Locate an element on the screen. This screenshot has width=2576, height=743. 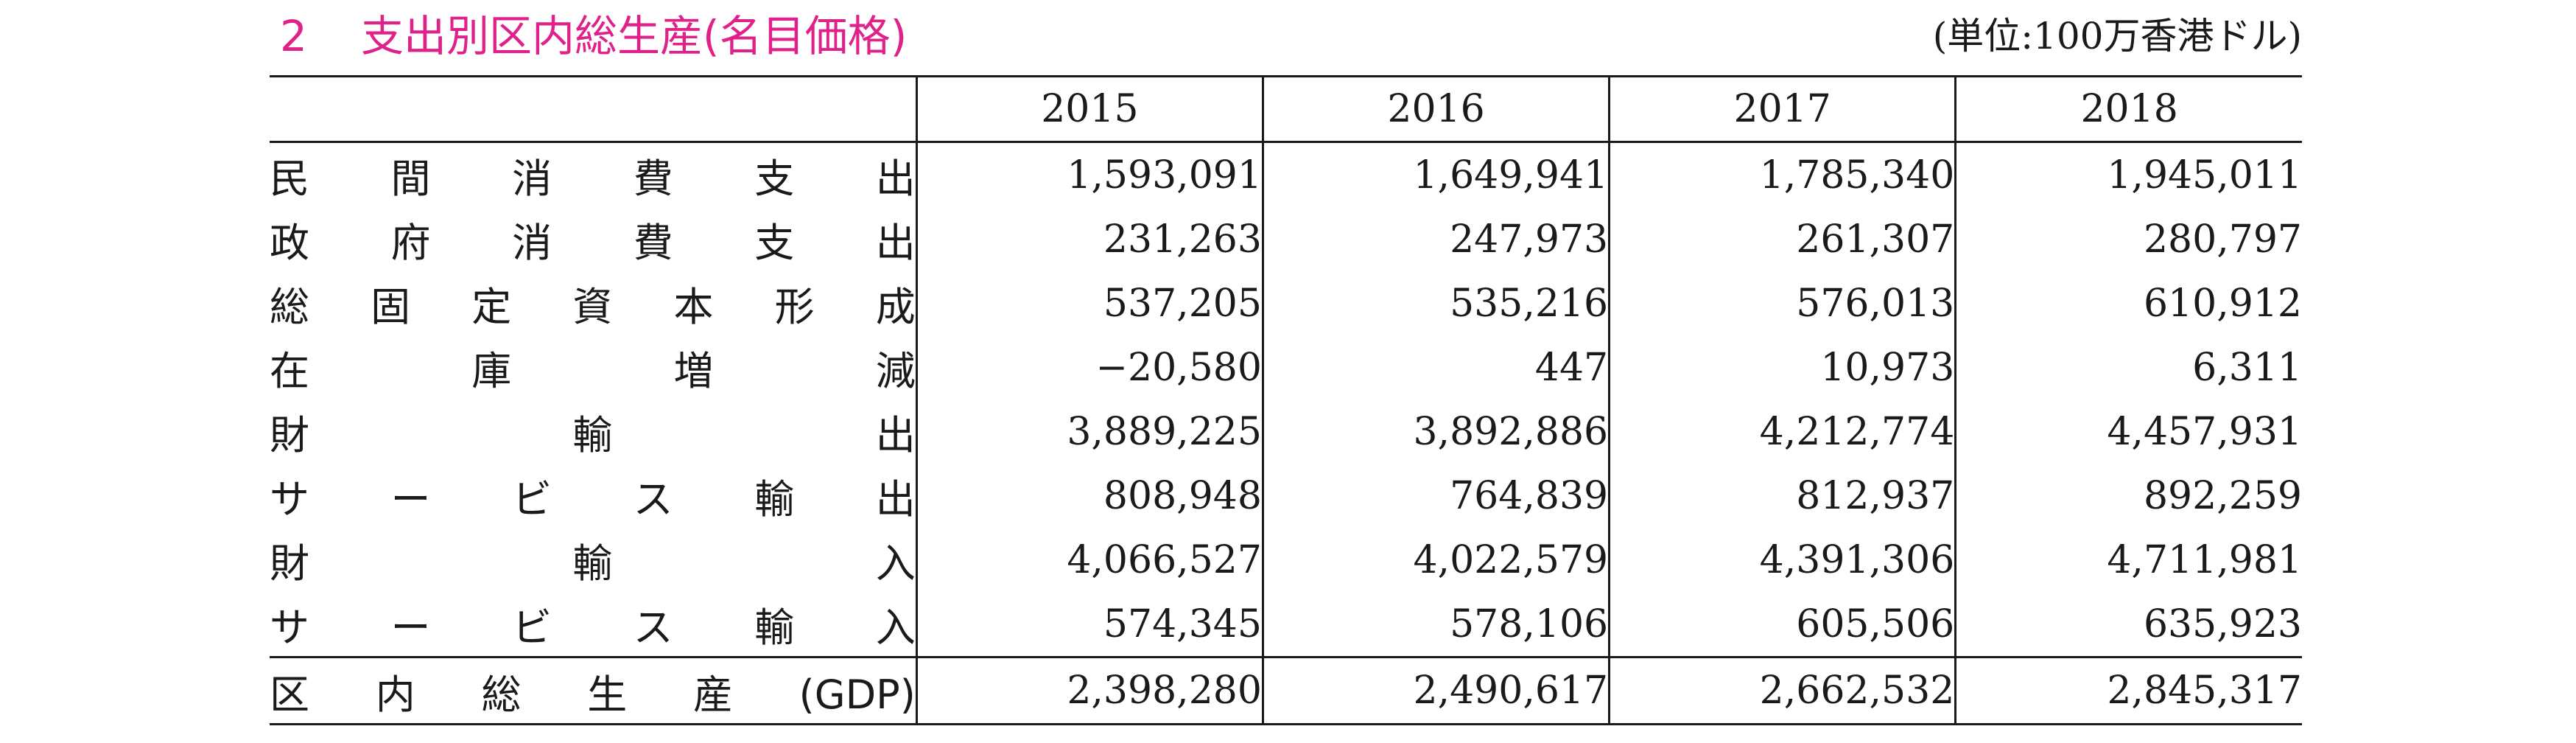
table-row: サービス輸入 574,345 578,106 605,506 635,923 is located at coordinates (1286, 625).